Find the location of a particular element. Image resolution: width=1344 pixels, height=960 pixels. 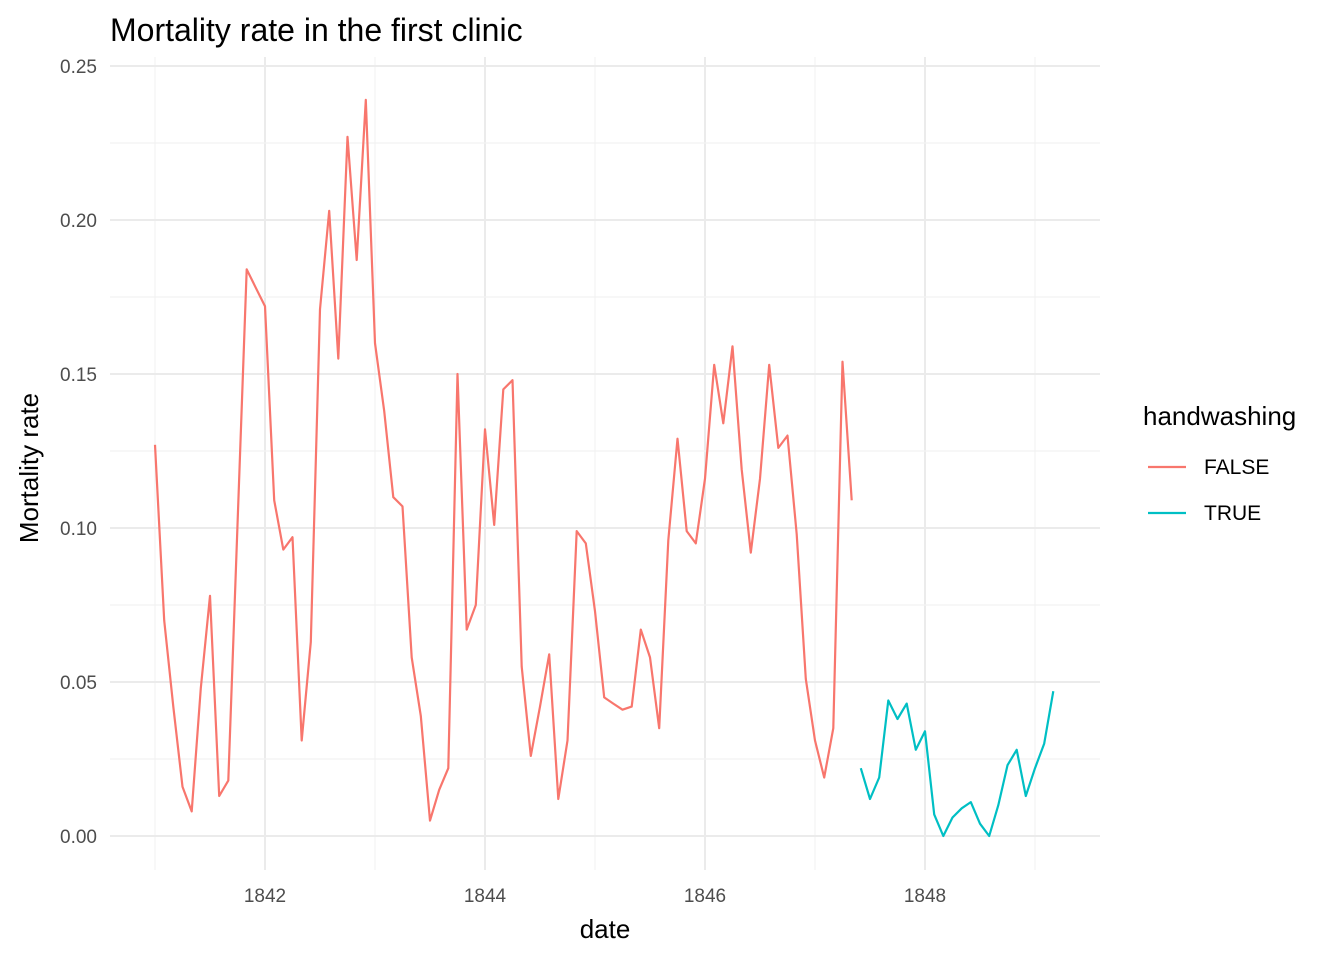

series-line-true is located at coordinates (957, 764).